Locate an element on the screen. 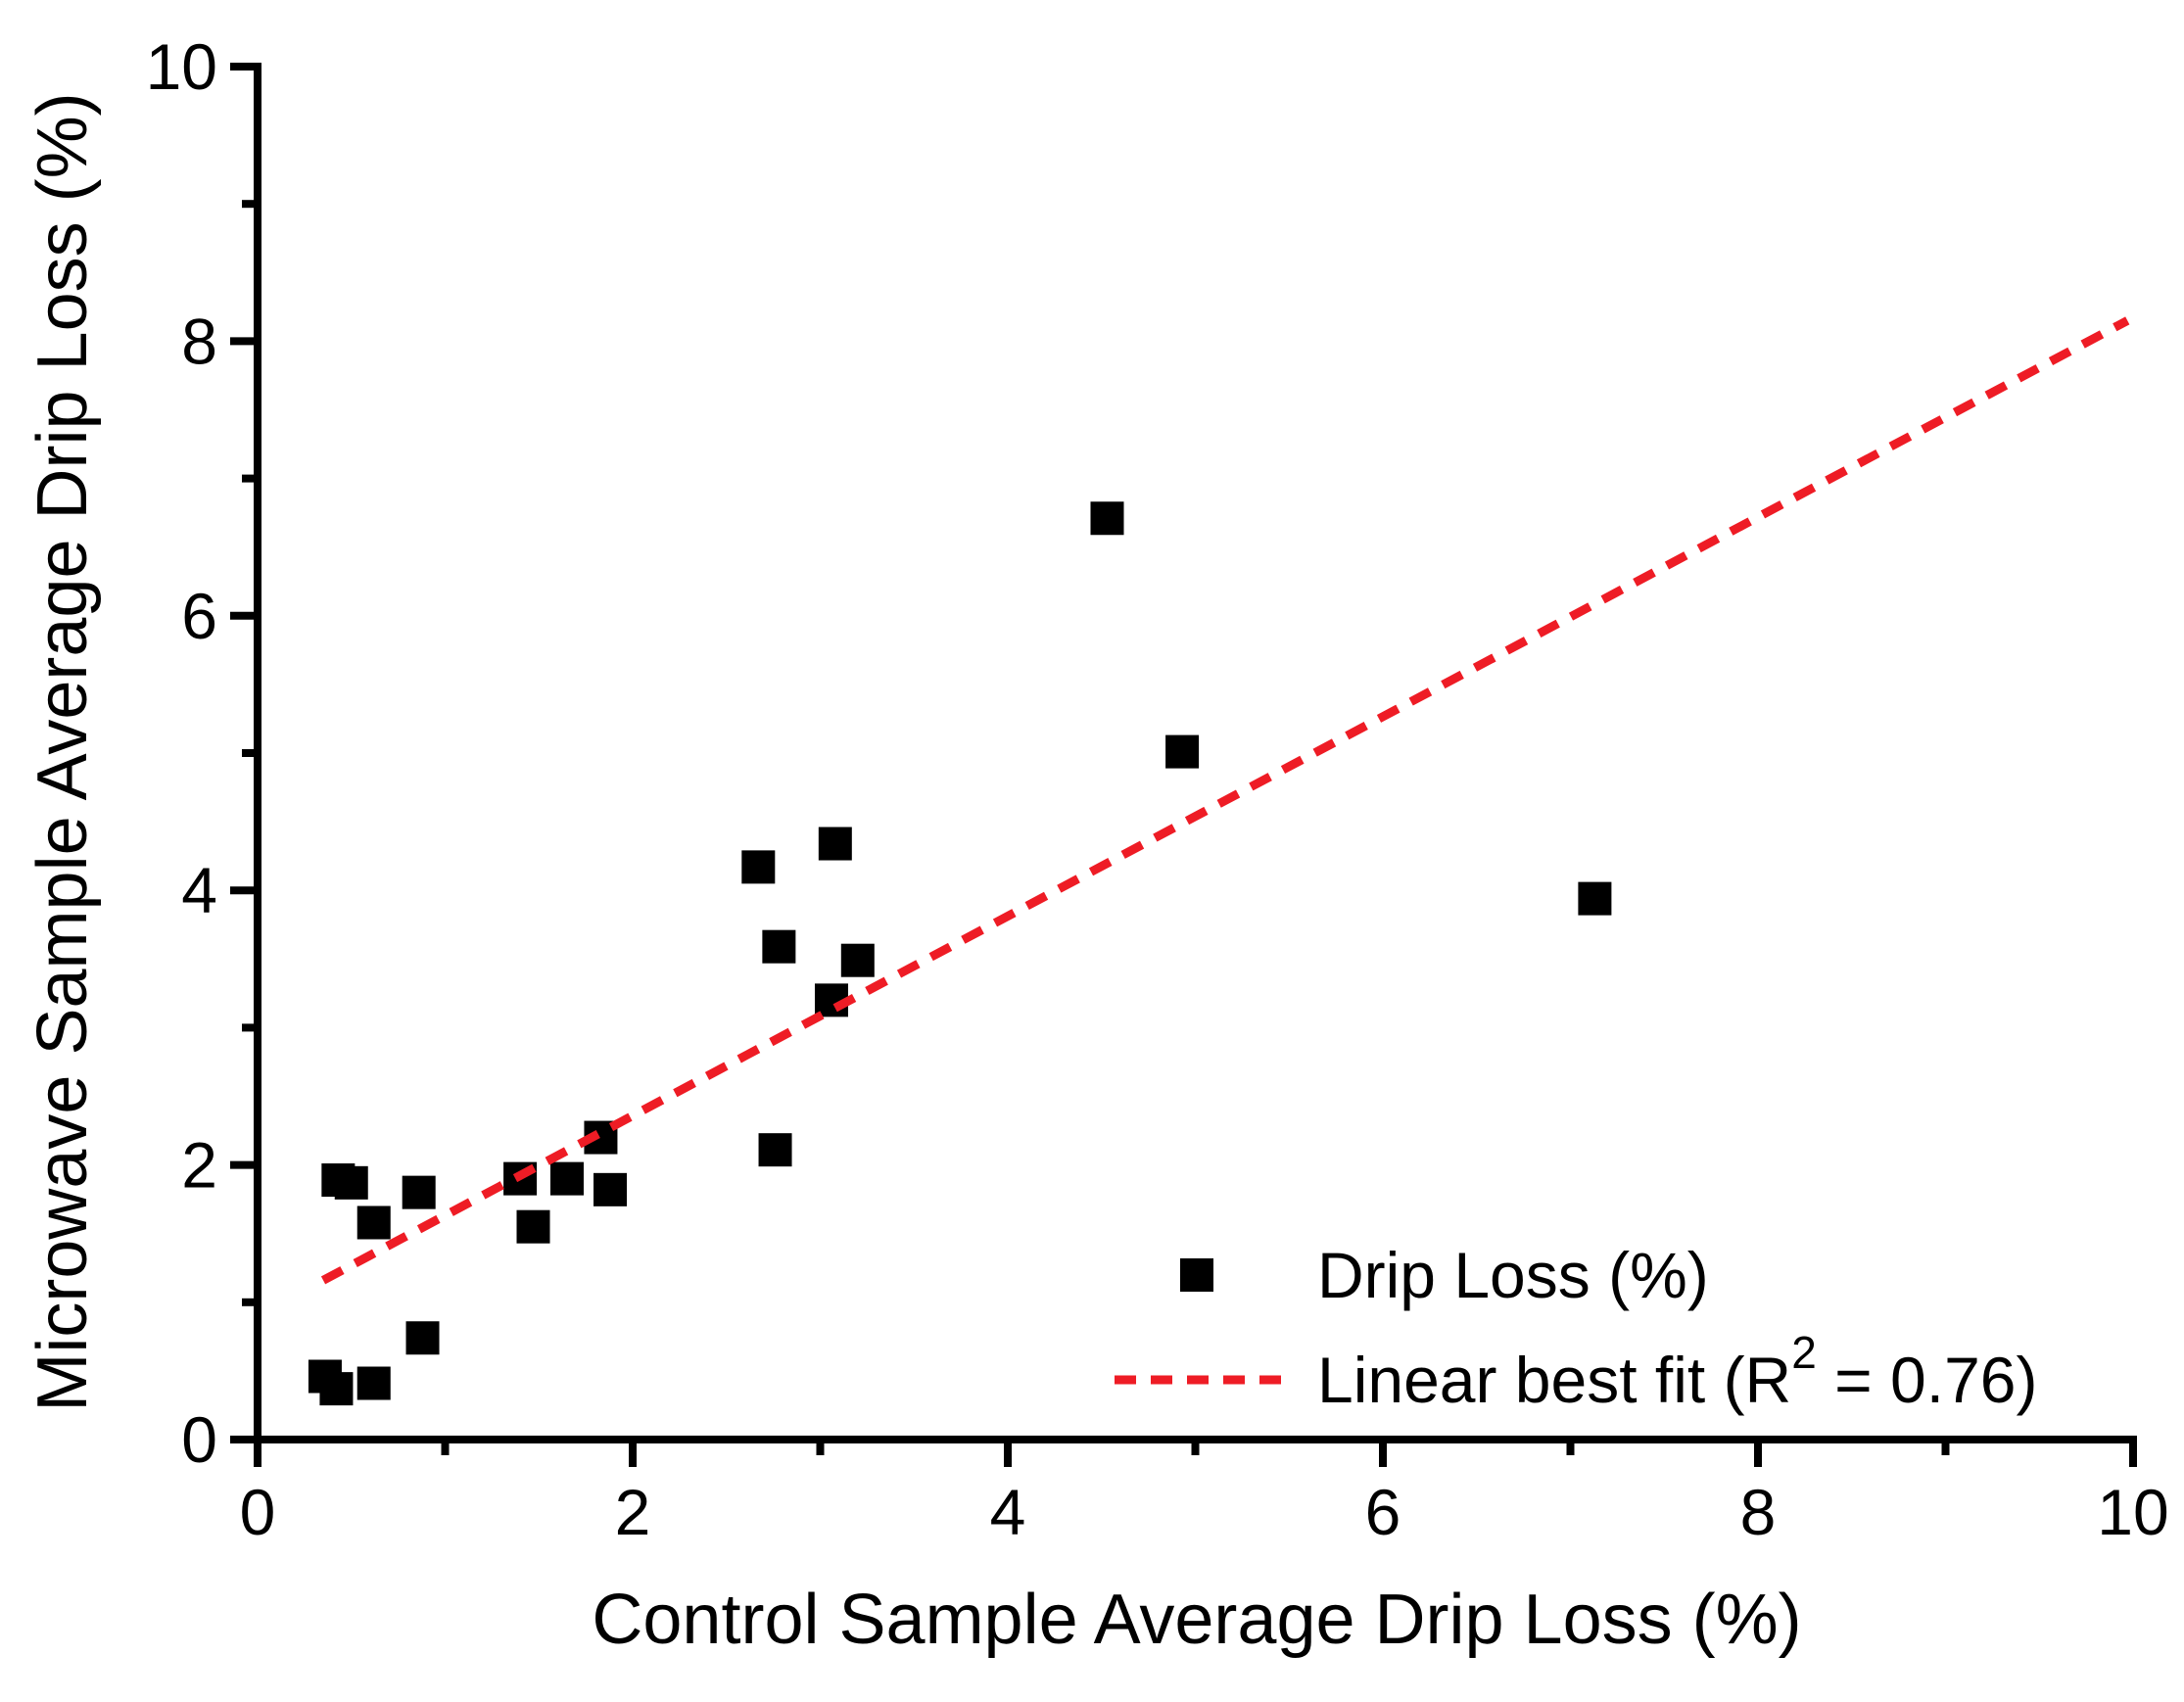  x-tick-label: 2 is located at coordinates (633, 1512).